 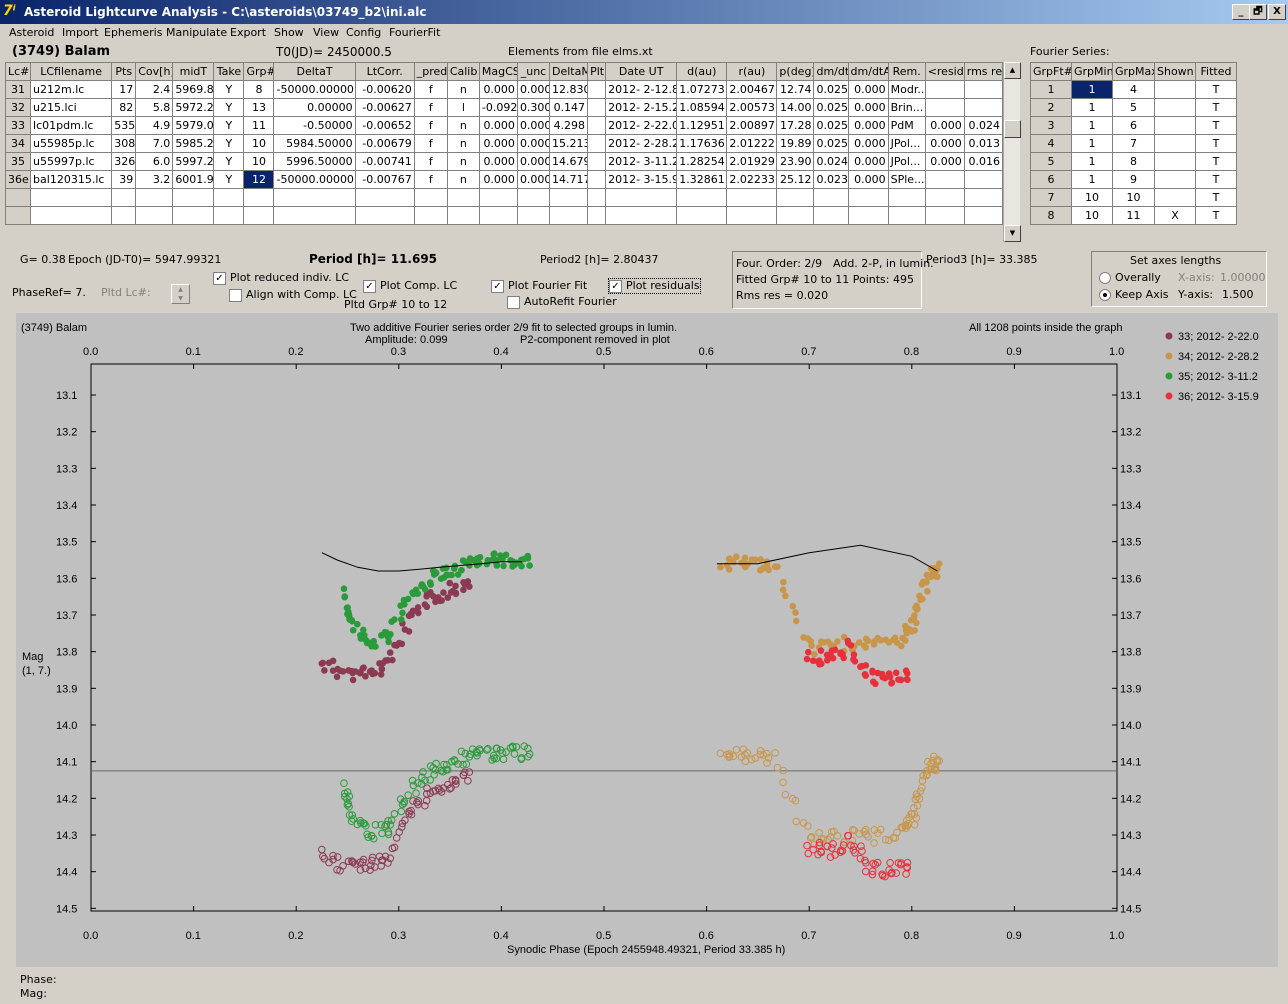 I want to click on table-cell: 14.00, so click(x=795, y=107).